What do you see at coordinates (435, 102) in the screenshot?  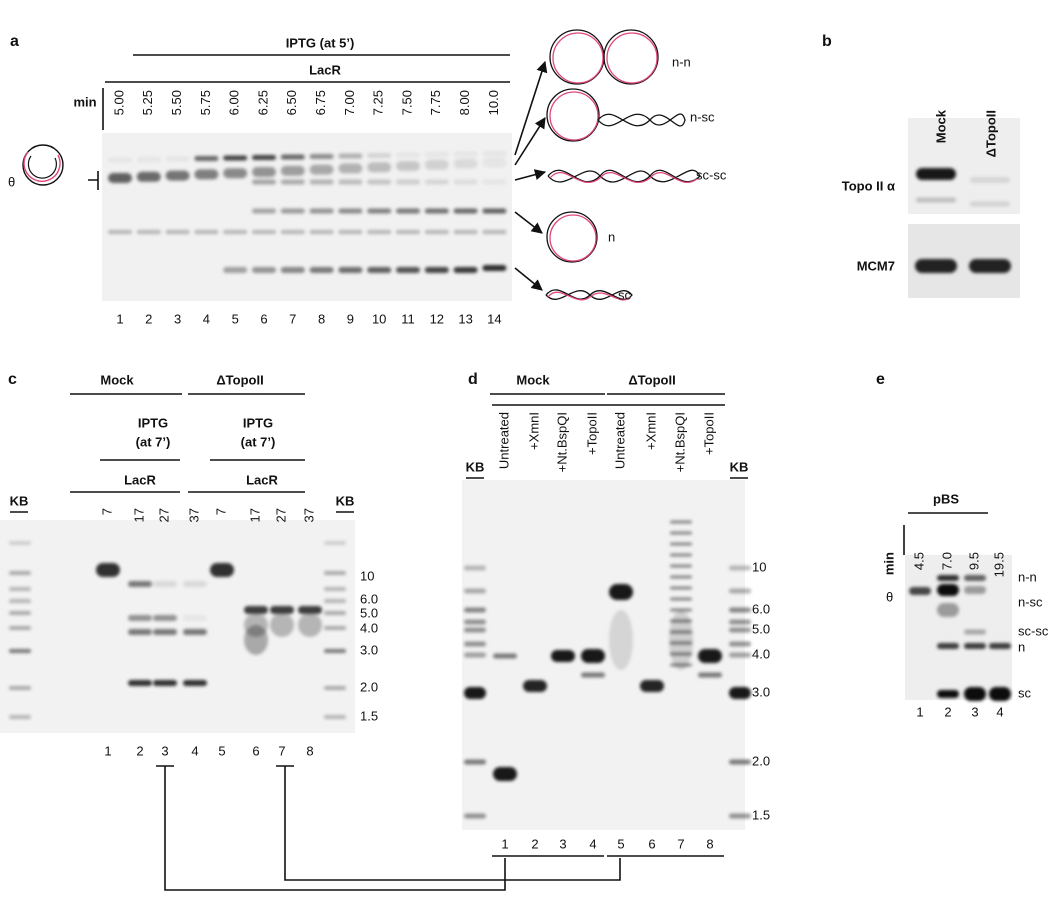 I see `lane-time: 7.75` at bounding box center [435, 102].